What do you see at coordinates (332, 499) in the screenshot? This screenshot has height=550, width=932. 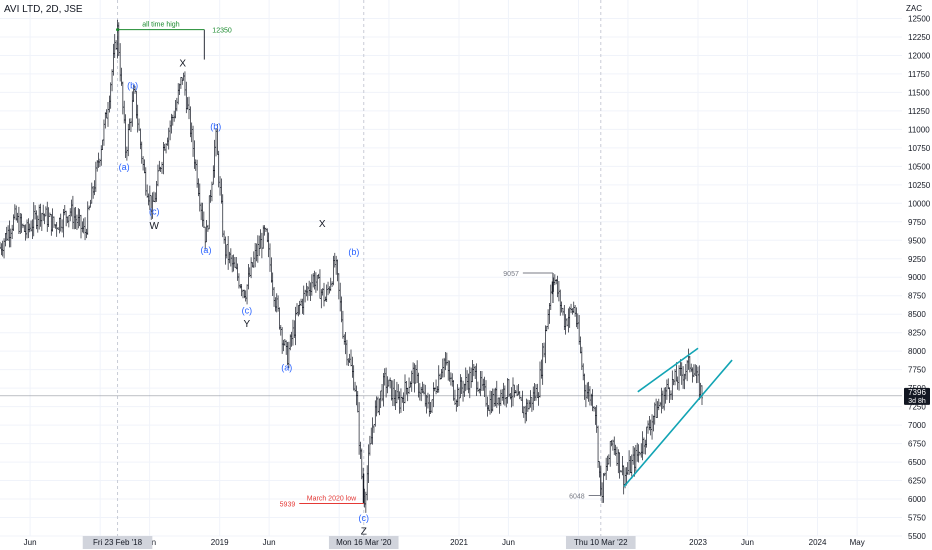 I see `level-label: March 2020 low` at bounding box center [332, 499].